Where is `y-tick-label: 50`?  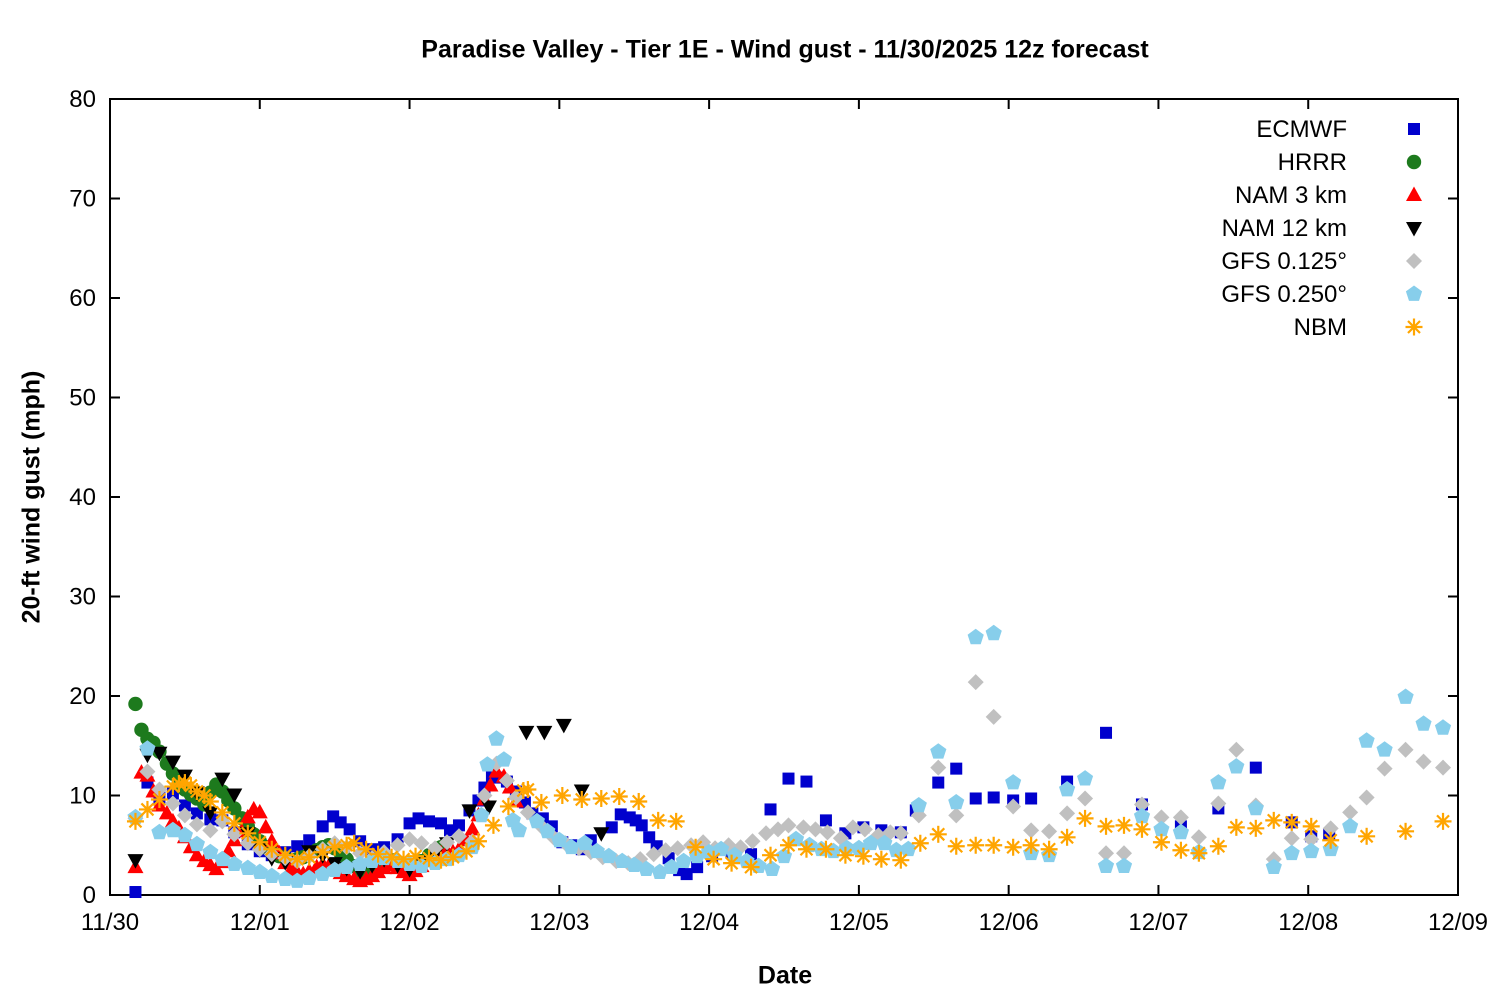
y-tick-label: 50 is located at coordinates (82, 398).